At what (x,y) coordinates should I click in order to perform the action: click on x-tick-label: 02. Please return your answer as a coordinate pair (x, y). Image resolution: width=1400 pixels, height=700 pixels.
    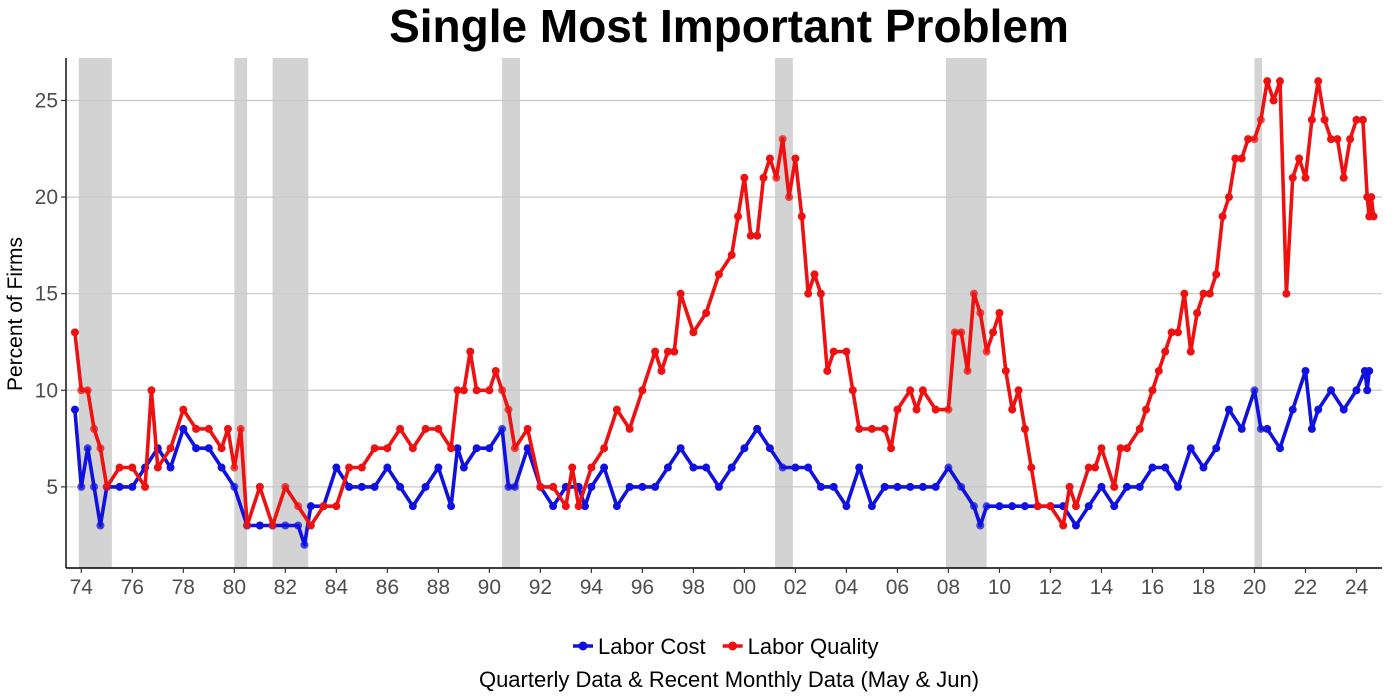
    Looking at the image, I should click on (795, 587).